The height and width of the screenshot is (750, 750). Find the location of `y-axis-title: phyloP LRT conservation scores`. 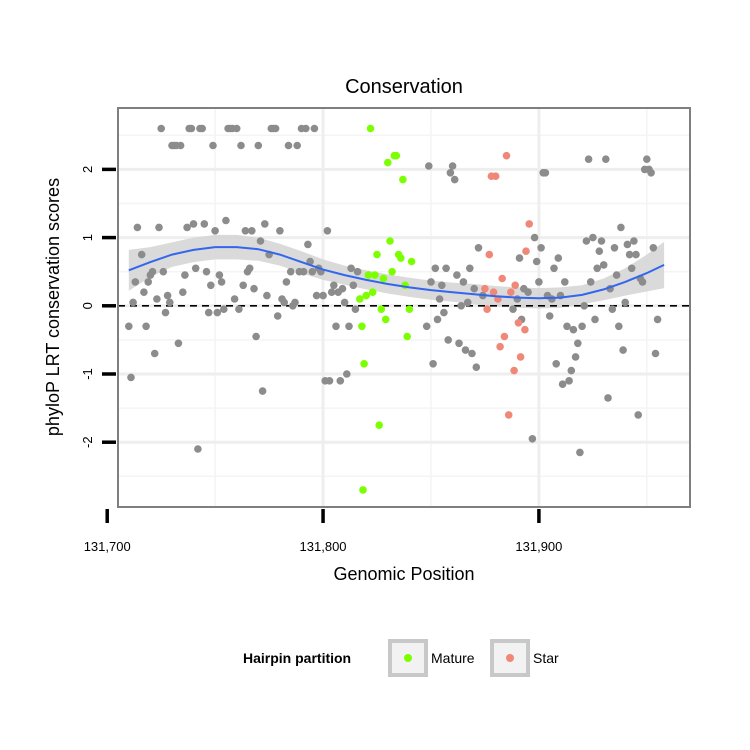

y-axis-title: phyloP LRT conservation scores is located at coordinates (53, 307).